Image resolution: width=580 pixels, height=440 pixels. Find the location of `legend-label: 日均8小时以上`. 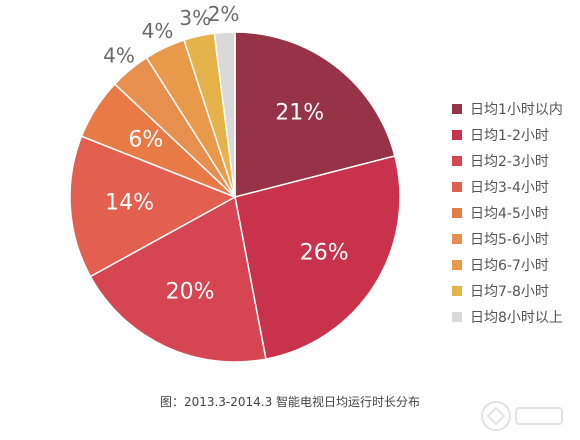

legend-label: 日均8小时以上 is located at coordinates (516, 318).